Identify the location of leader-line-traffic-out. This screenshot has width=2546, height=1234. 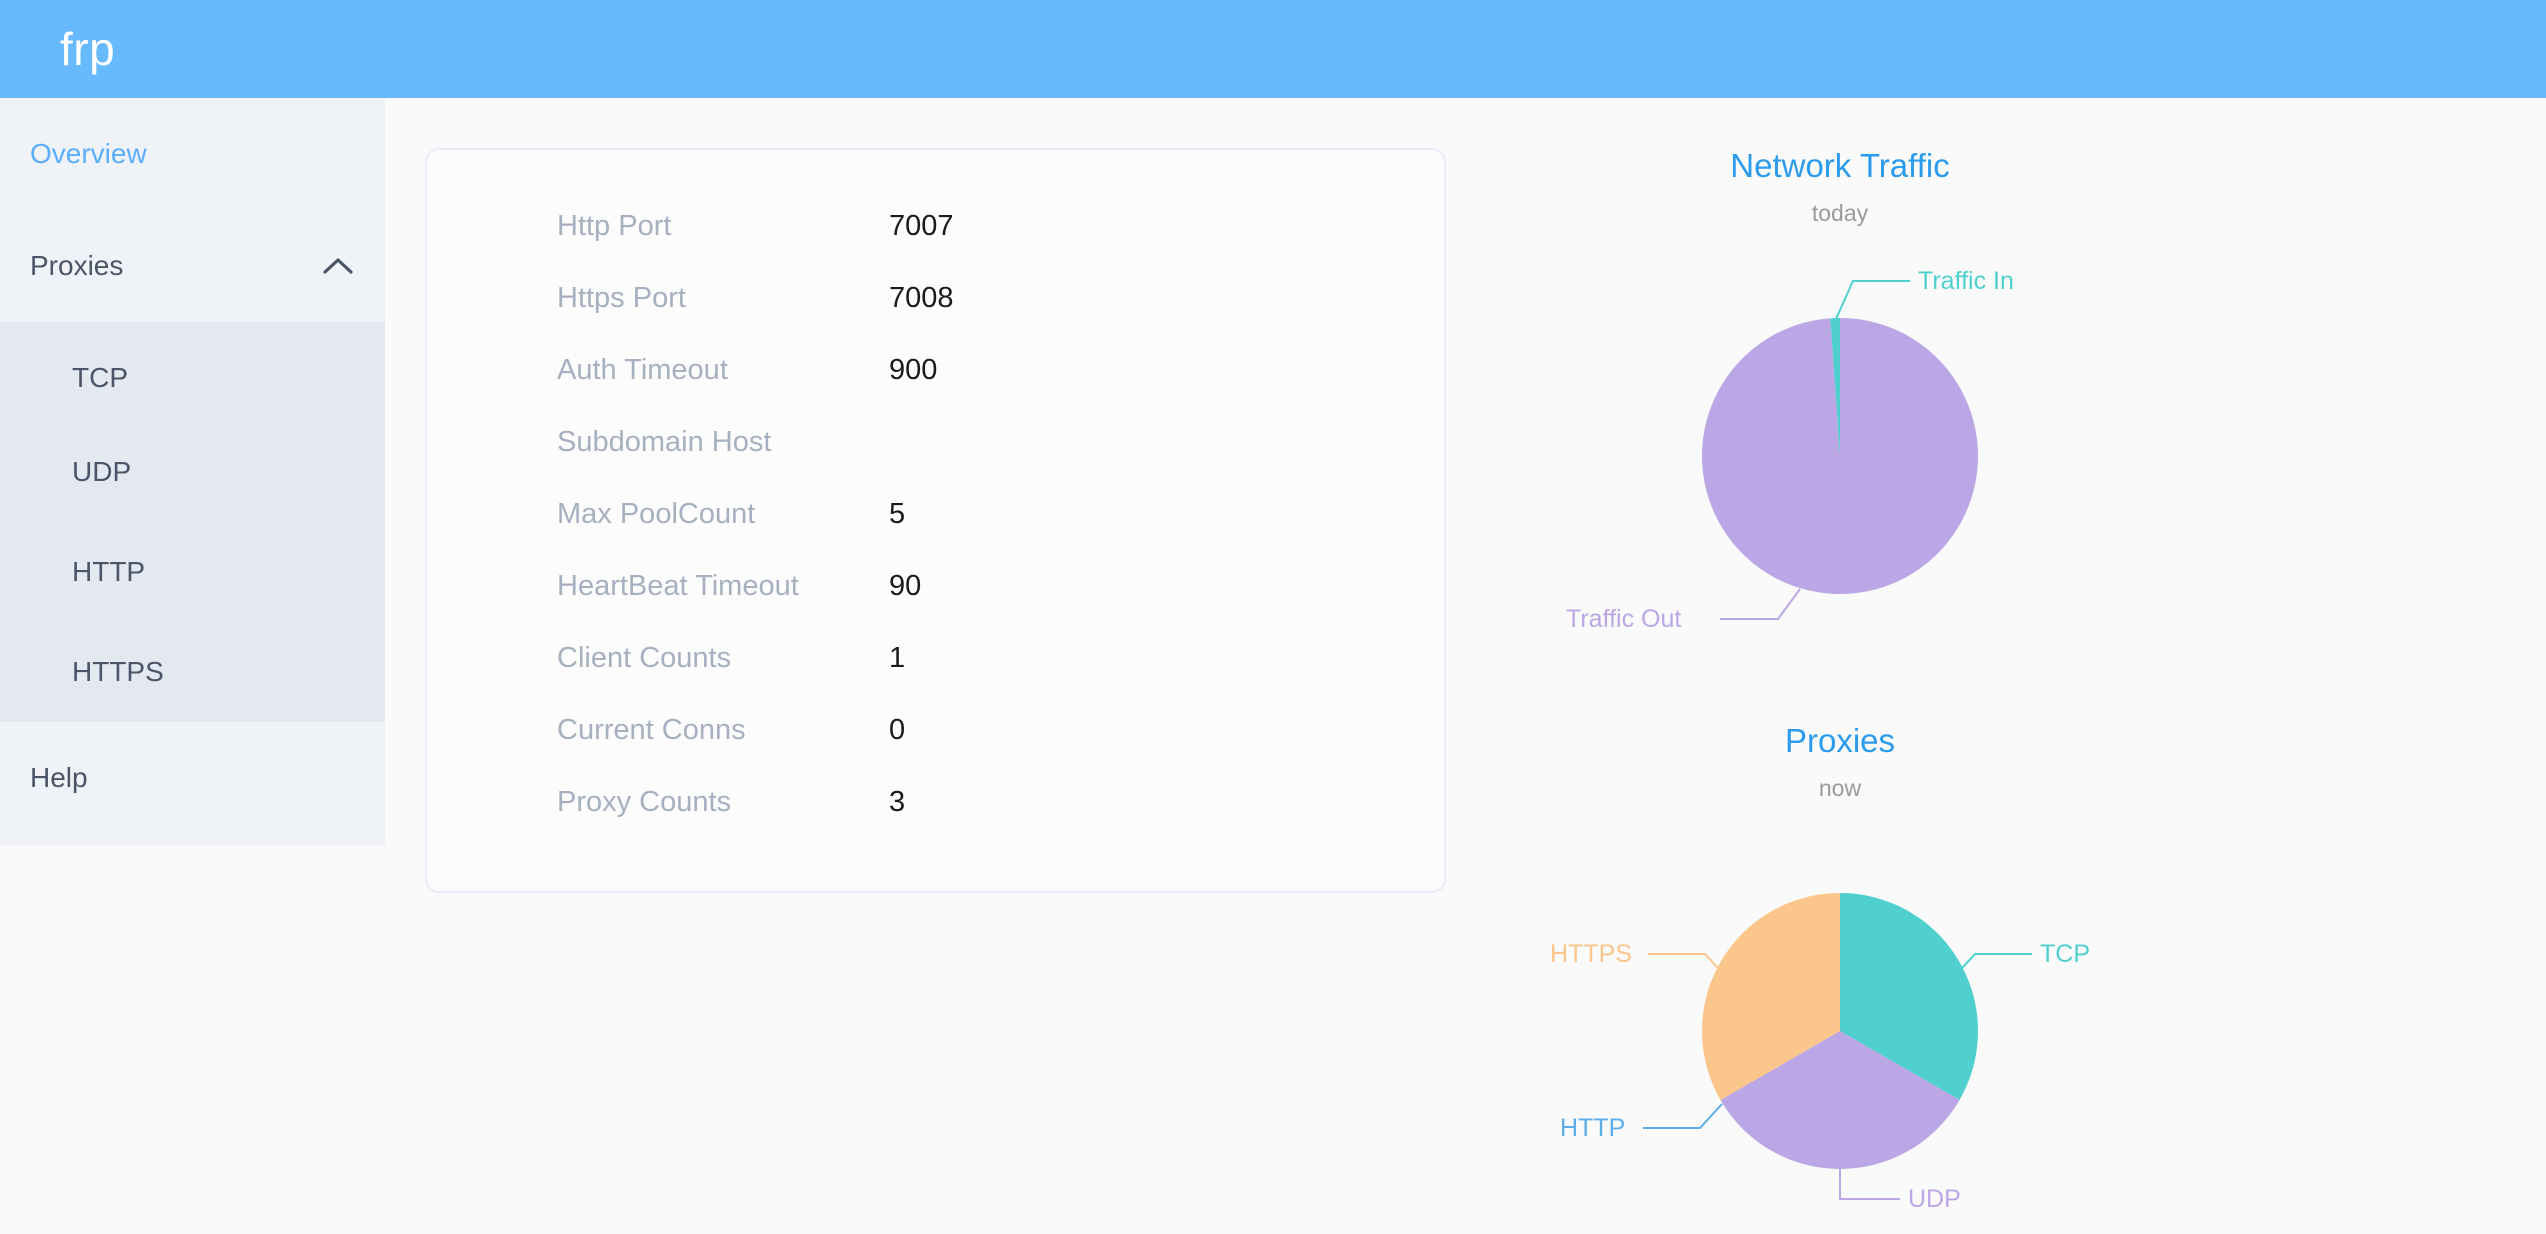
(1760, 604).